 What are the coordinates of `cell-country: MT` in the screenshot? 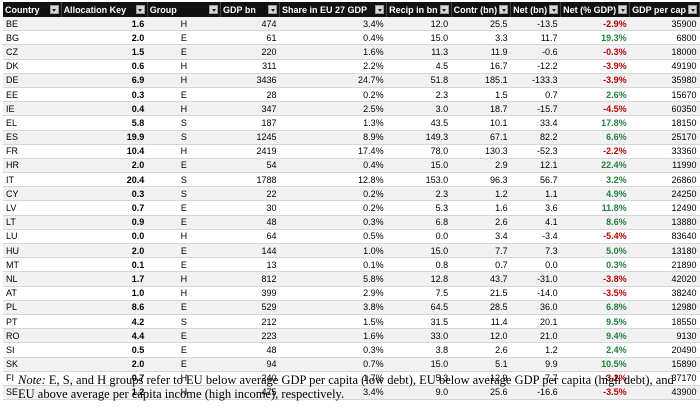 It's located at (32, 265).